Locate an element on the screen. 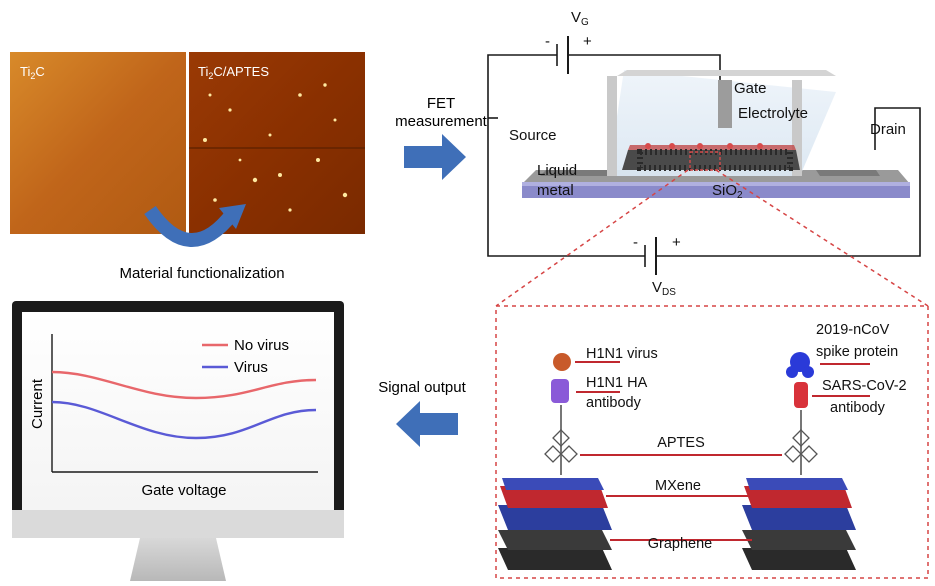 This screenshot has height=586, width=935. chart-xlabel: Gate voltage is located at coordinates (183, 490).